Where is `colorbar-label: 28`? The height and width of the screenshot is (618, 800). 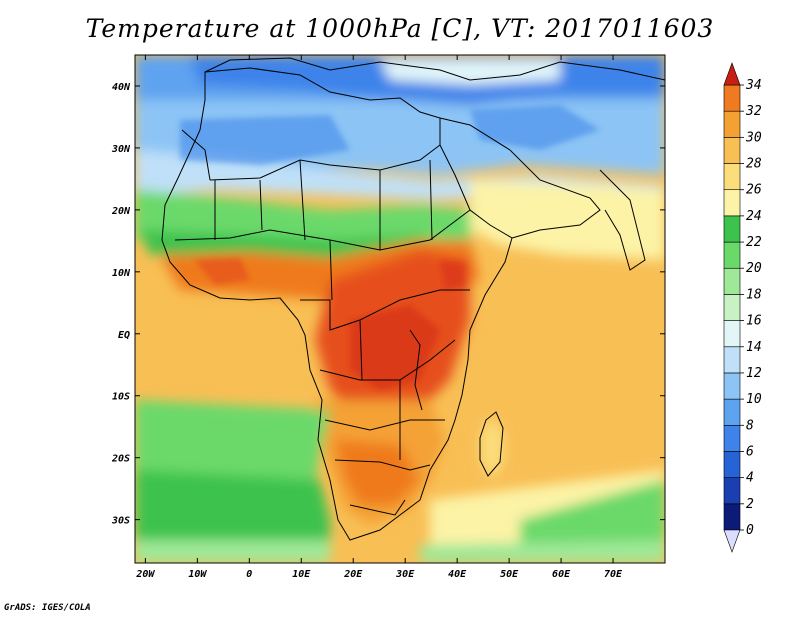 colorbar-label: 28 is located at coordinates (754, 164).